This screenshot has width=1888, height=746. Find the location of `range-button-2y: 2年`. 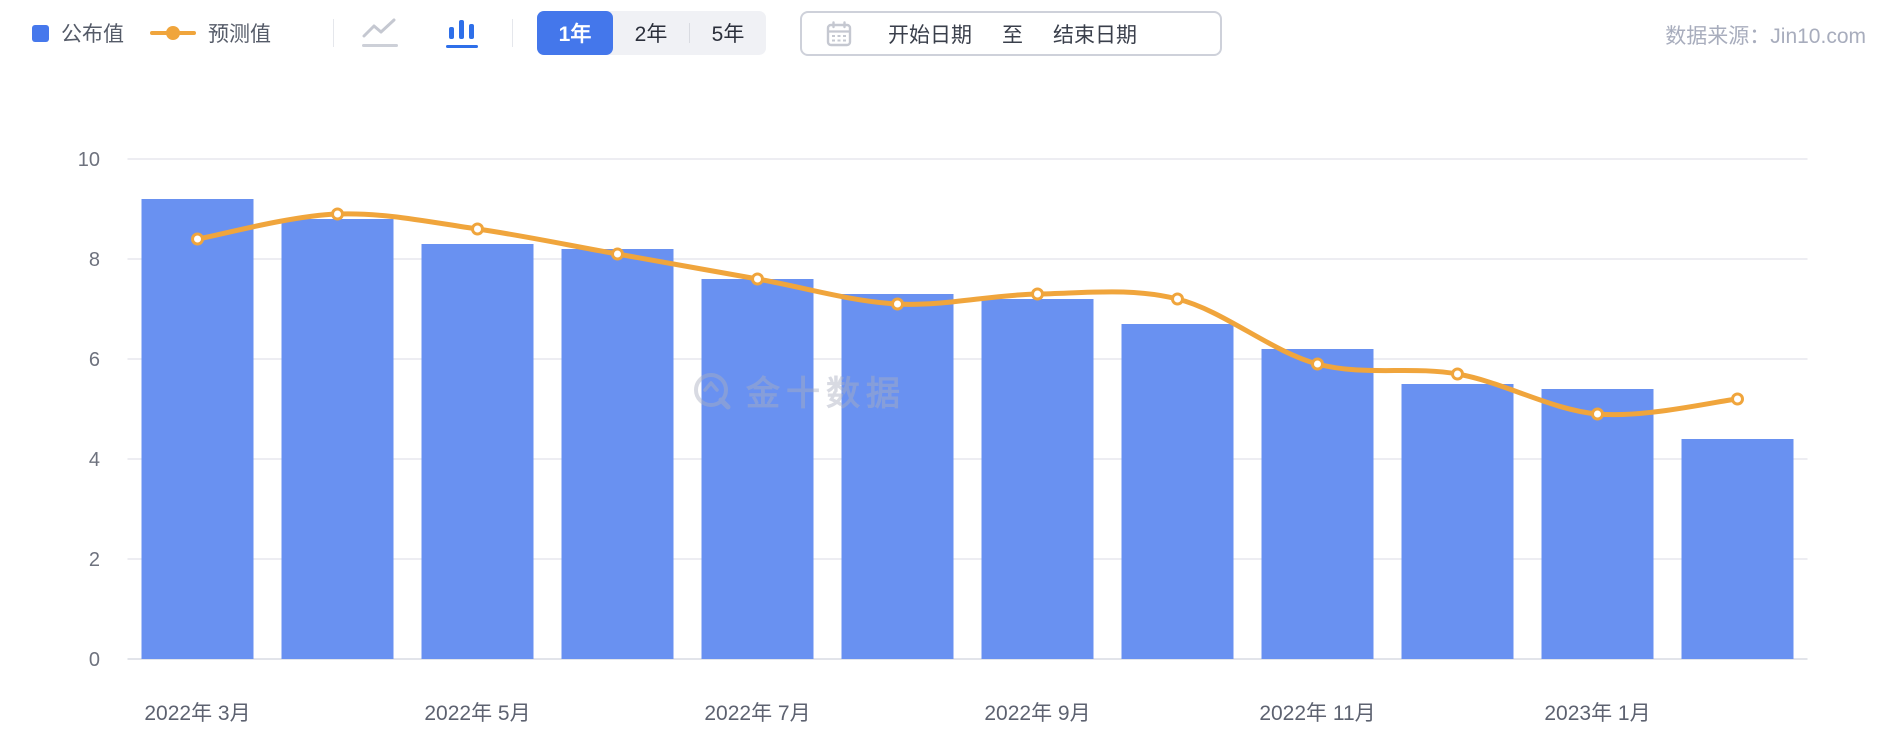

range-button-2y: 2年 is located at coordinates (651, 33).